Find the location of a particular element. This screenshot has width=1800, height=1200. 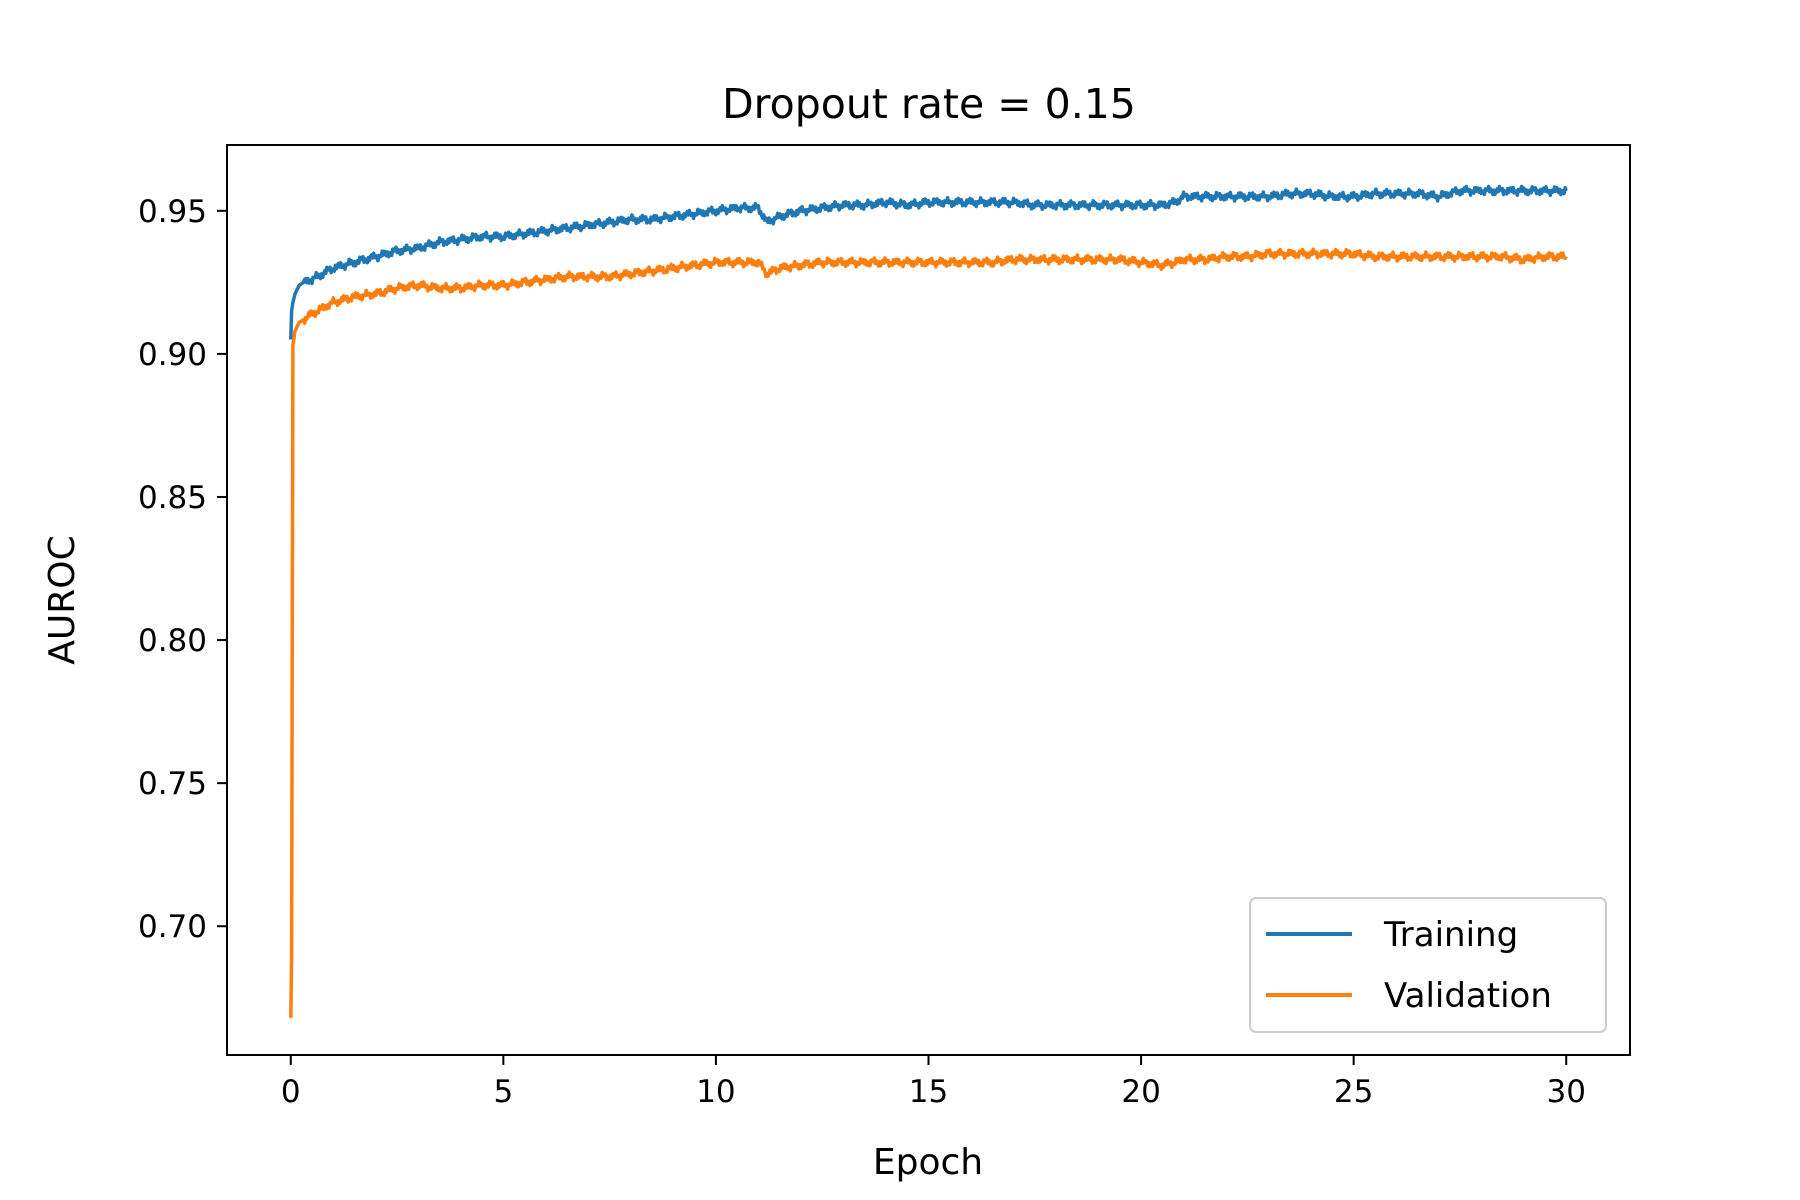

x-tick-label: 15 is located at coordinates (928, 1092).